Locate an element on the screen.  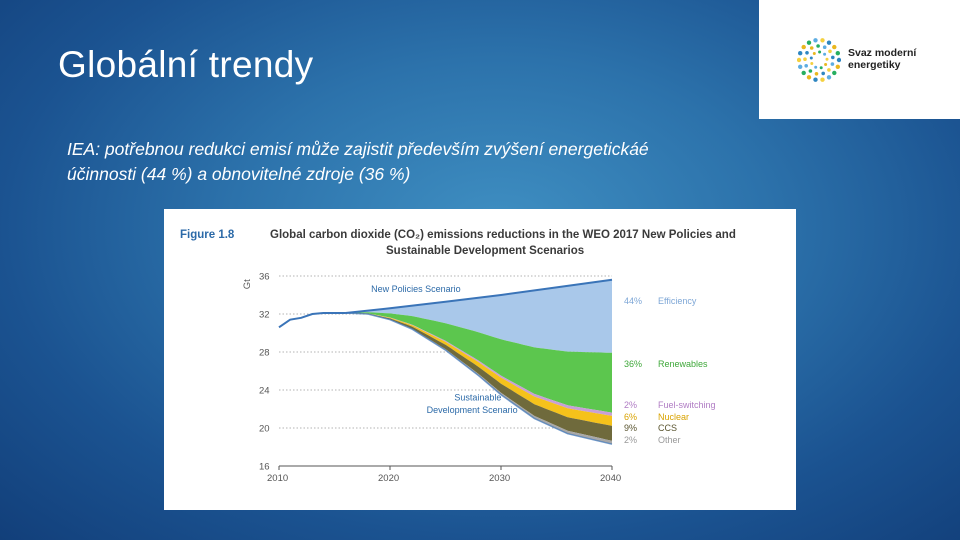
y-tick-20: 20 is located at coordinates (264, 429).